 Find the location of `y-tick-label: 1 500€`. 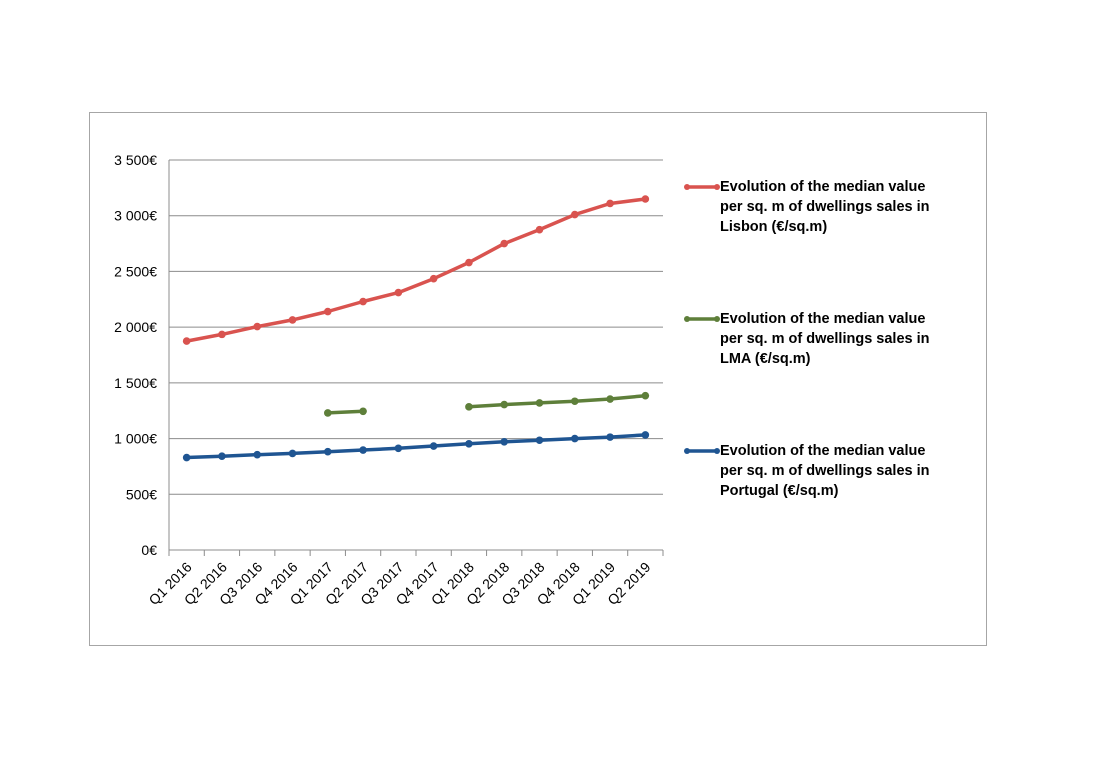

y-tick-label: 1 500€ is located at coordinates (135, 383).